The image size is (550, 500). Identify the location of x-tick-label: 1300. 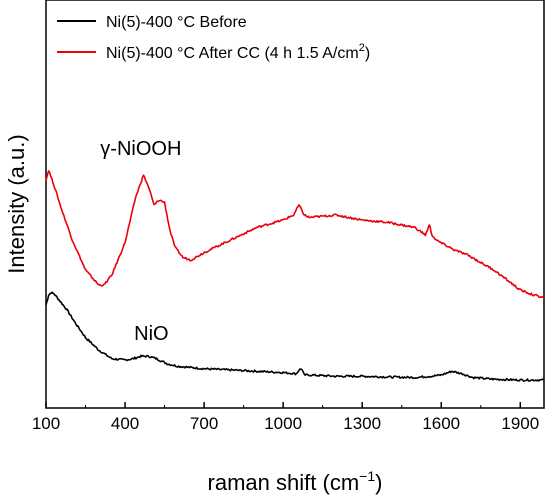
(362, 423).